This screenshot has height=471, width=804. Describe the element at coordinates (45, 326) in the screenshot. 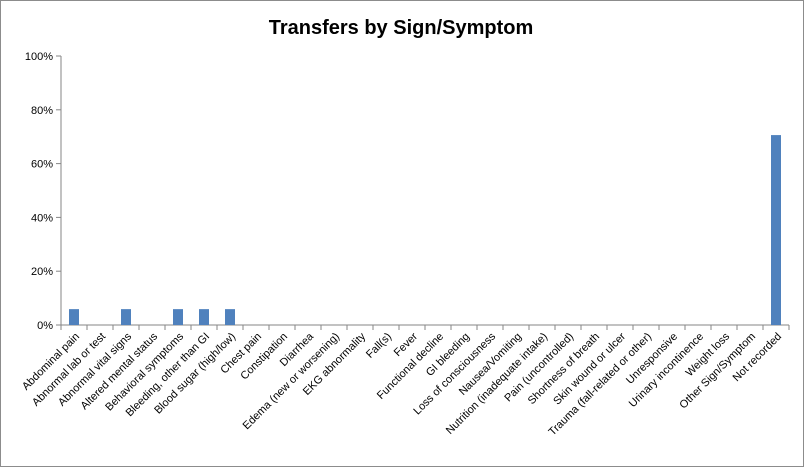

I see `y-tick-label: 0%` at that location.